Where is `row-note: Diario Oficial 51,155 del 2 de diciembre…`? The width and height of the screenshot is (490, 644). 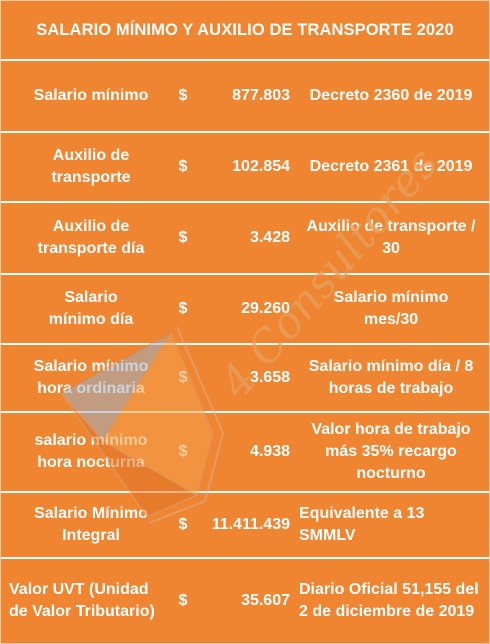 row-note: Diario Oficial 51,155 del 2 de diciembre… is located at coordinates (389, 600).